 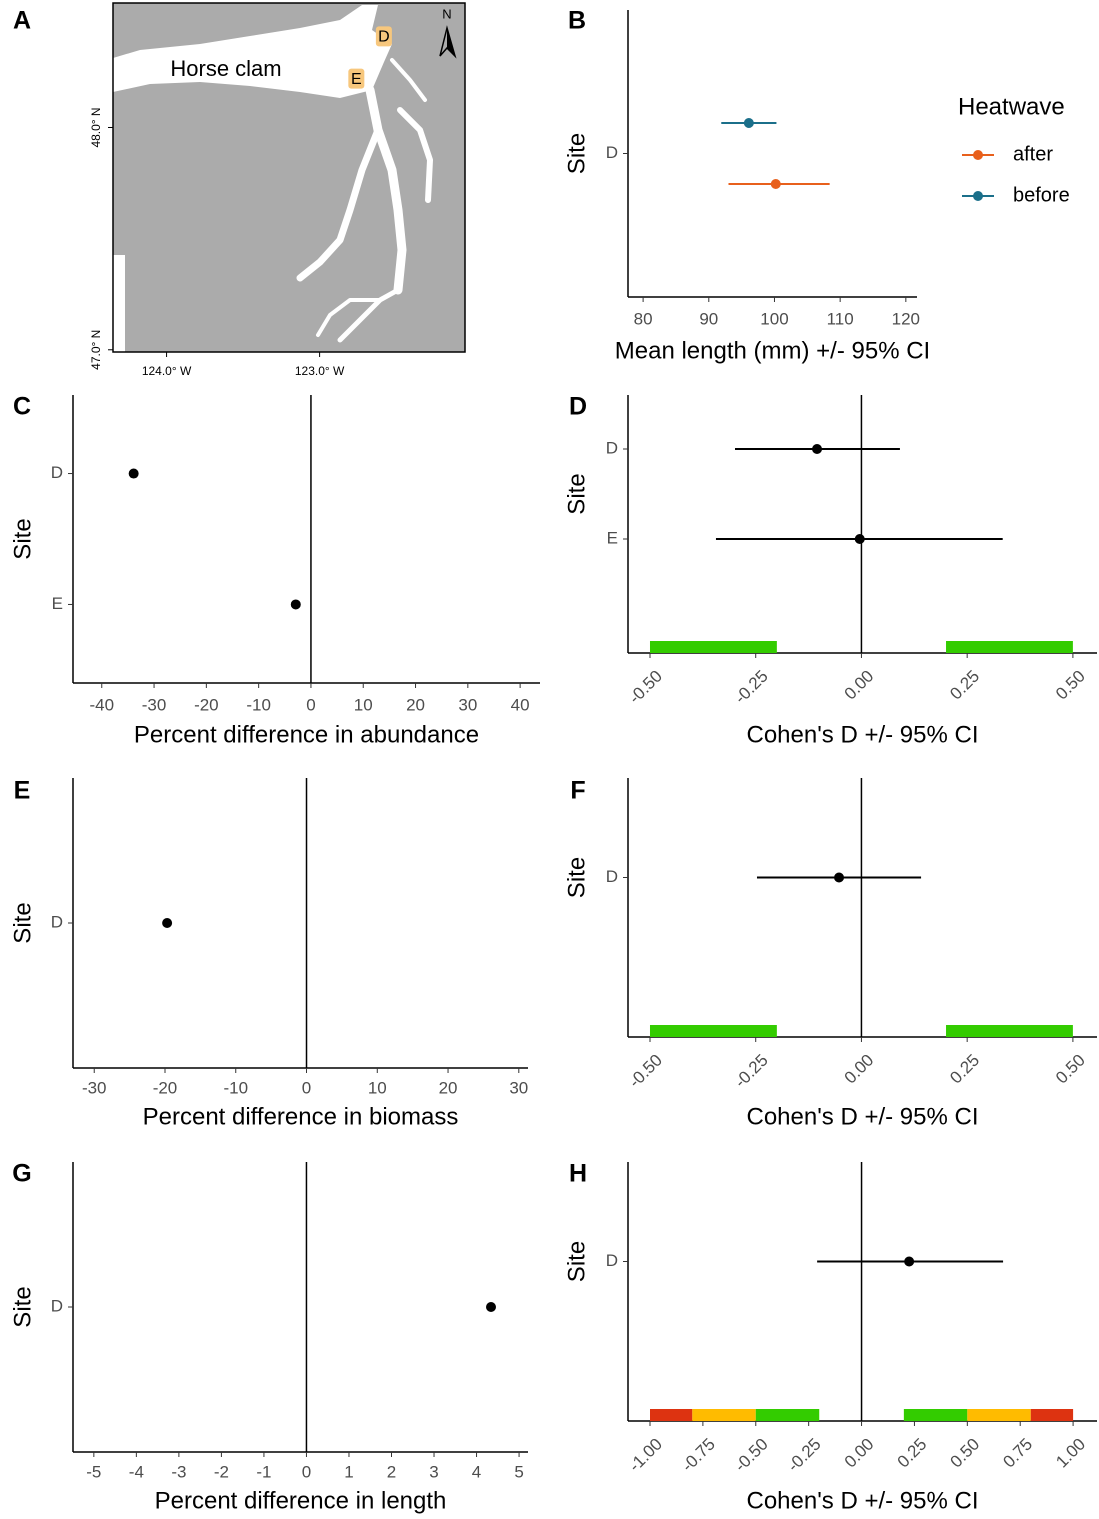 What do you see at coordinates (93, 1471) in the screenshot?
I see `x-tick-label: -5` at bounding box center [93, 1471].